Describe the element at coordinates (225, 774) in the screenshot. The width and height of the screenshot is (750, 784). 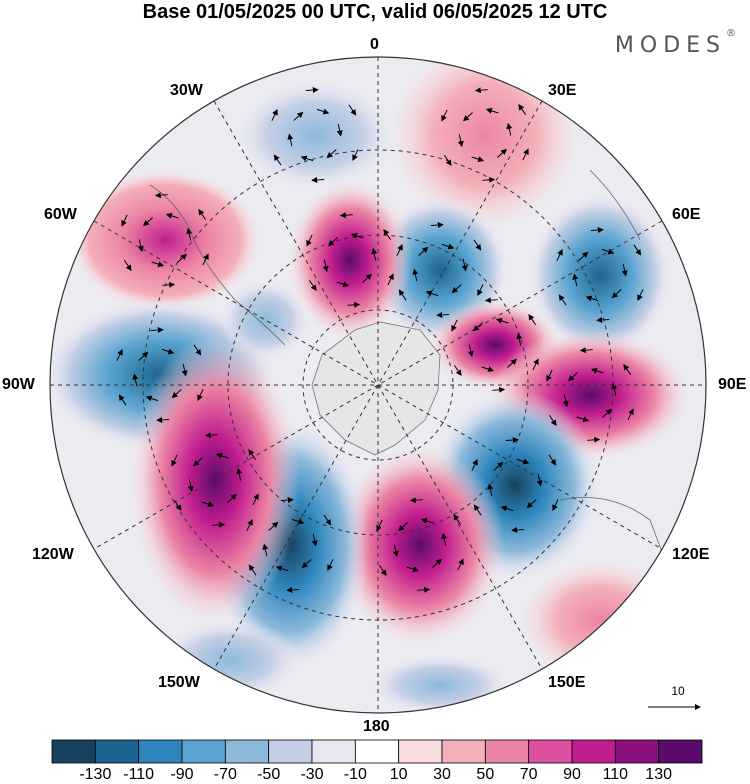
I see `colorbar-tick-label: -70` at that location.